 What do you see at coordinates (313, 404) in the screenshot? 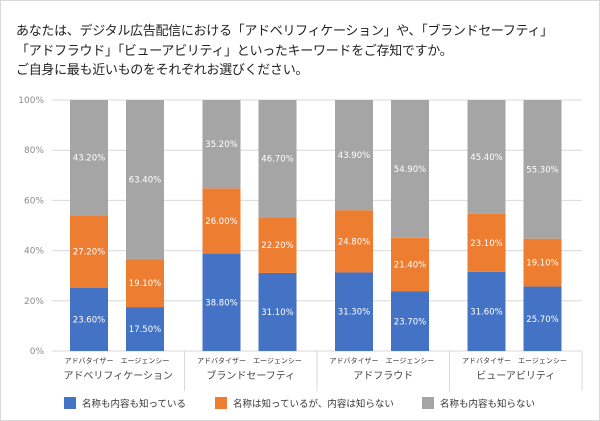
I see `legend-label: 名称は知っているが、内容は知らない` at bounding box center [313, 404].